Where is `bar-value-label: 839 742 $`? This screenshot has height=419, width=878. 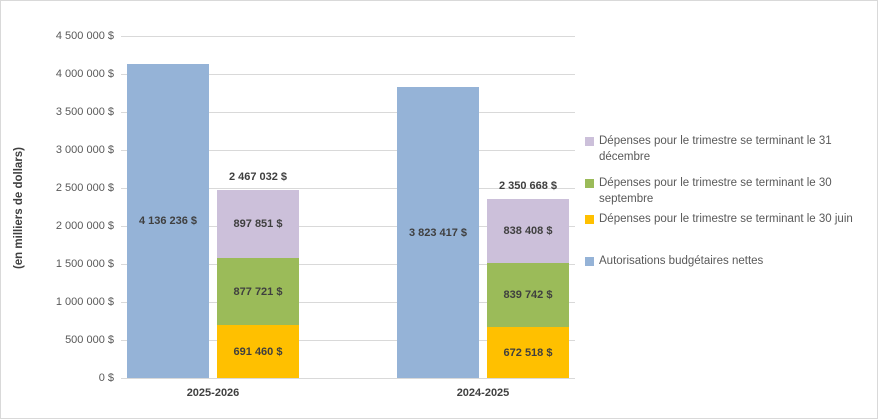
bar-value-label: 839 742 $ is located at coordinates (528, 295).